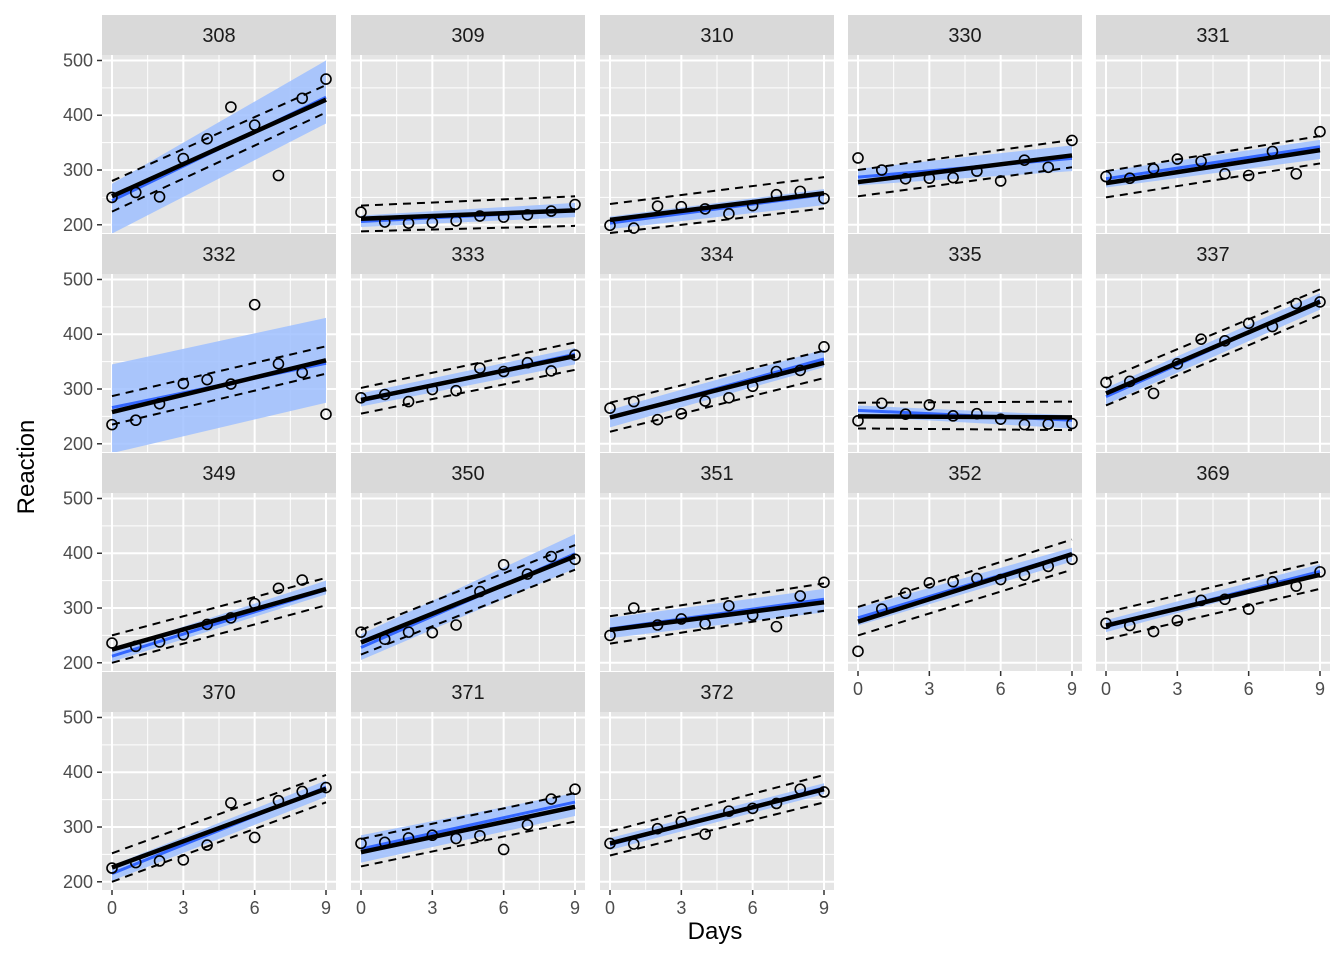  I want to click on facet-panel-309: 309, so click(468, 124).